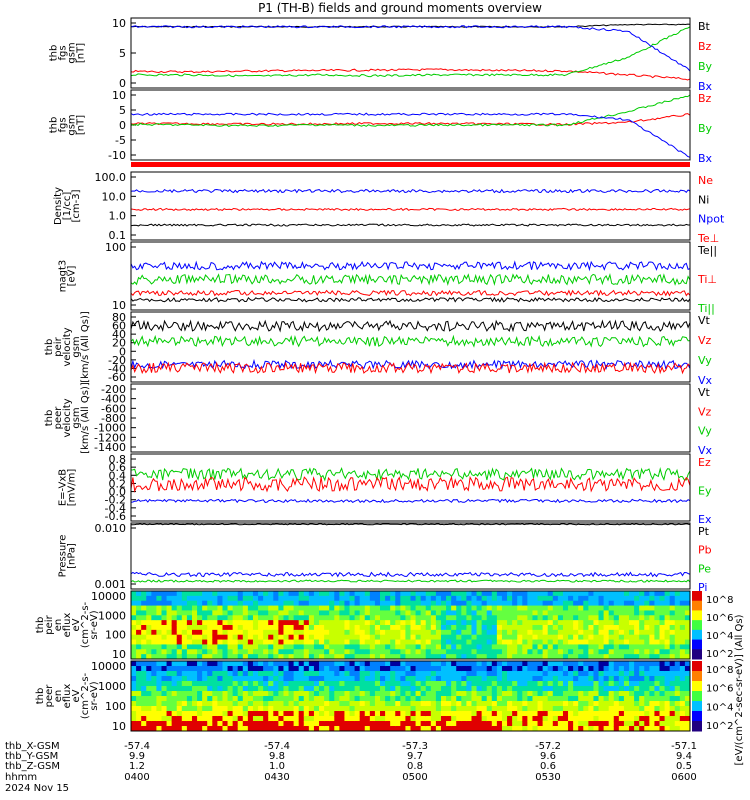 This screenshot has width=750, height=800. I want to click on tick-label: 0.0, so click(118, 492).